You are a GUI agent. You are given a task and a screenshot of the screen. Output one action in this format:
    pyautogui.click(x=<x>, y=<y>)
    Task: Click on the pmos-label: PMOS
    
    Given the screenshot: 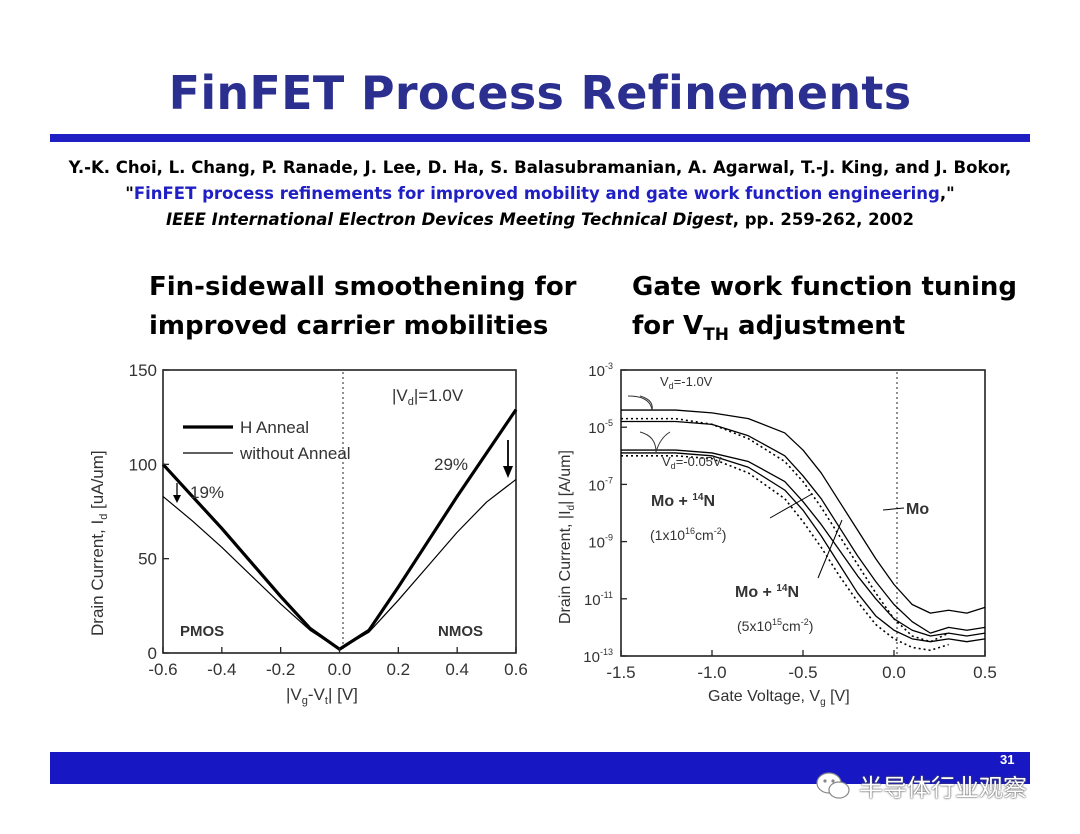 What is the action you would take?
    pyautogui.click(x=202, y=631)
    